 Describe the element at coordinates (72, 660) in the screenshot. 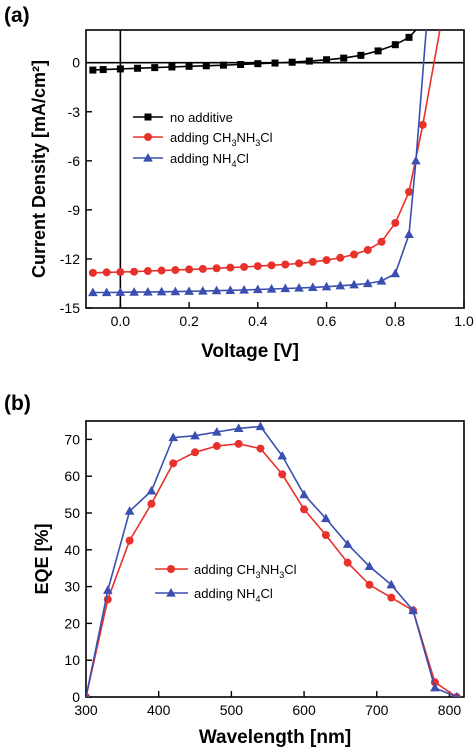

I see `y-tick-label: 10` at that location.